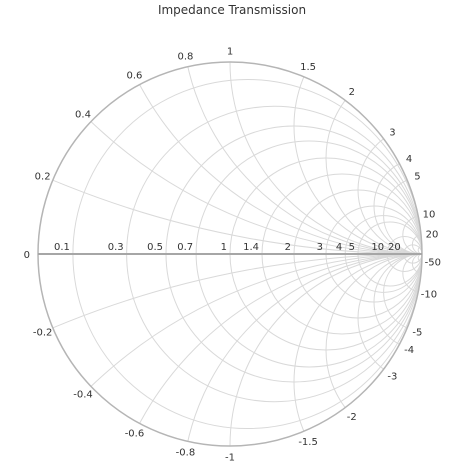  What do you see at coordinates (352, 92) in the screenshot?
I see `reactance-label-2: 2` at bounding box center [352, 92].